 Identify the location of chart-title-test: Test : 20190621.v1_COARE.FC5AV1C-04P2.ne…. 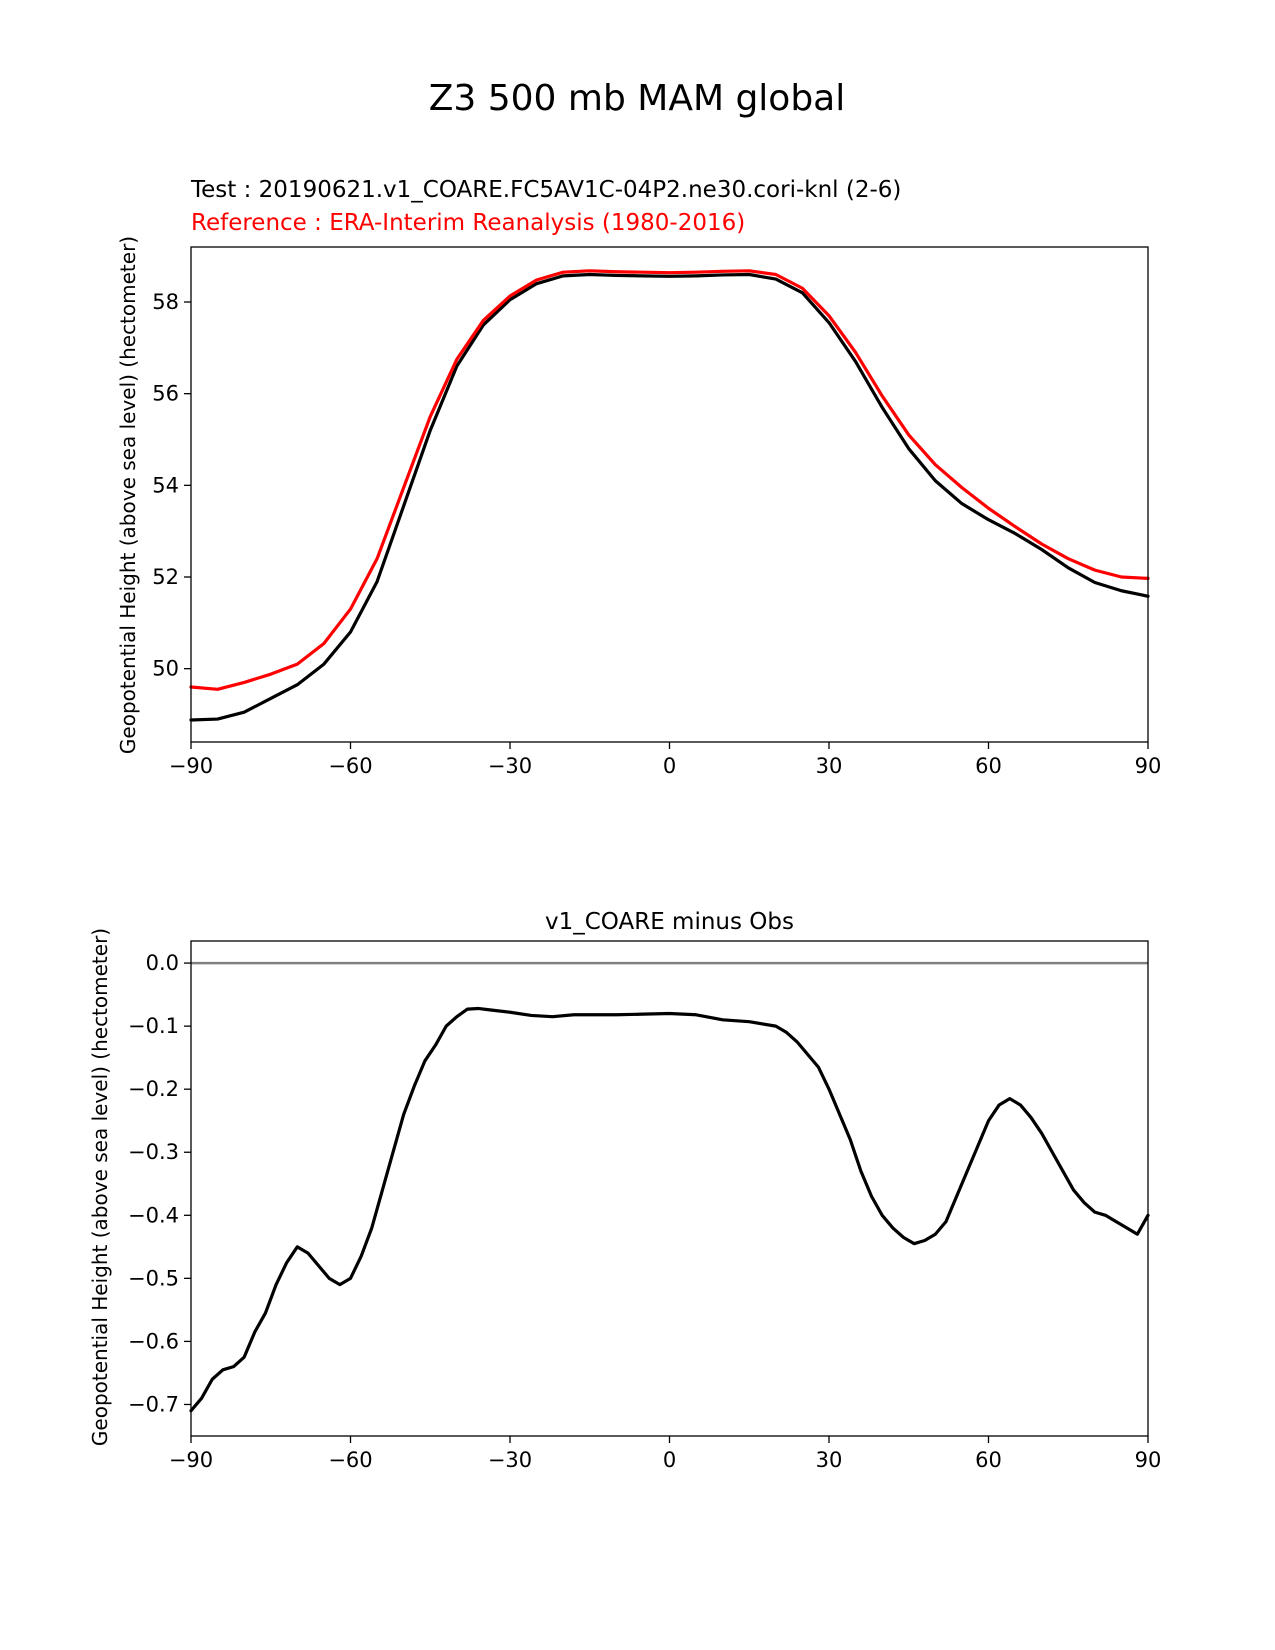
(545, 190).